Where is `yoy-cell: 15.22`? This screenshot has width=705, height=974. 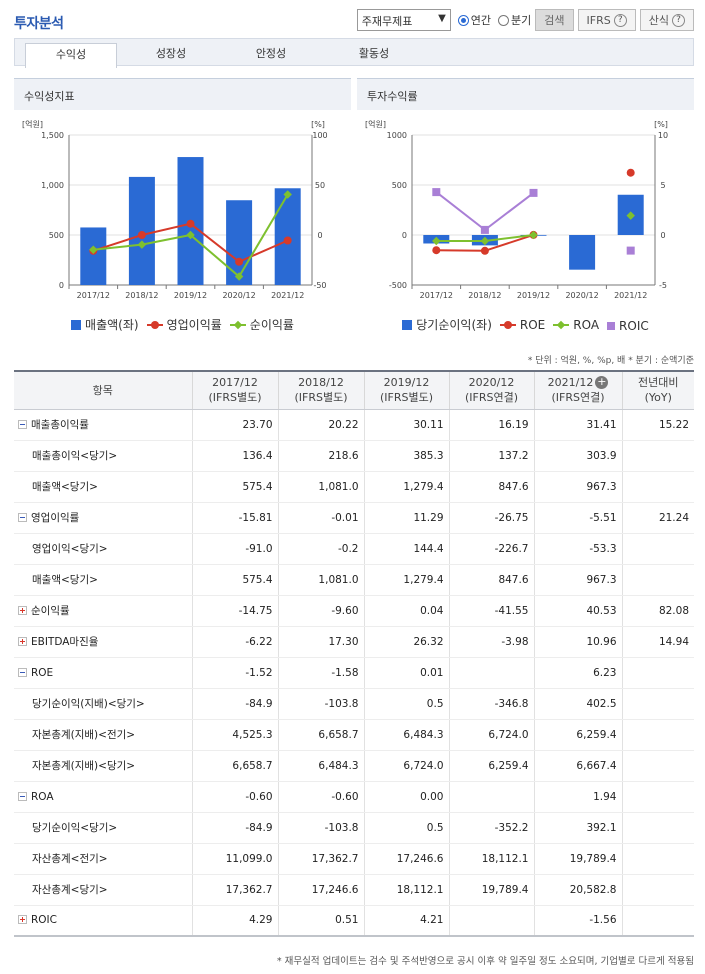
yoy-cell: 15.22 is located at coordinates (657, 425).